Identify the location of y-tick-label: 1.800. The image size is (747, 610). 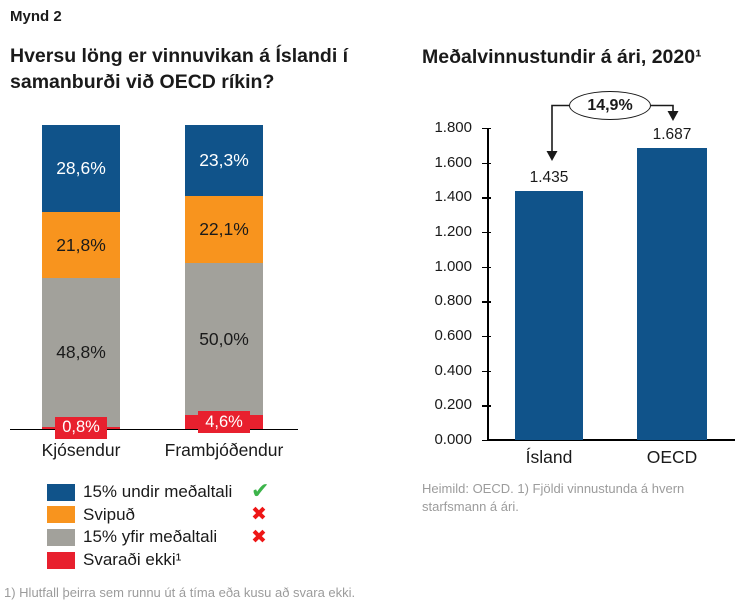
(453, 127).